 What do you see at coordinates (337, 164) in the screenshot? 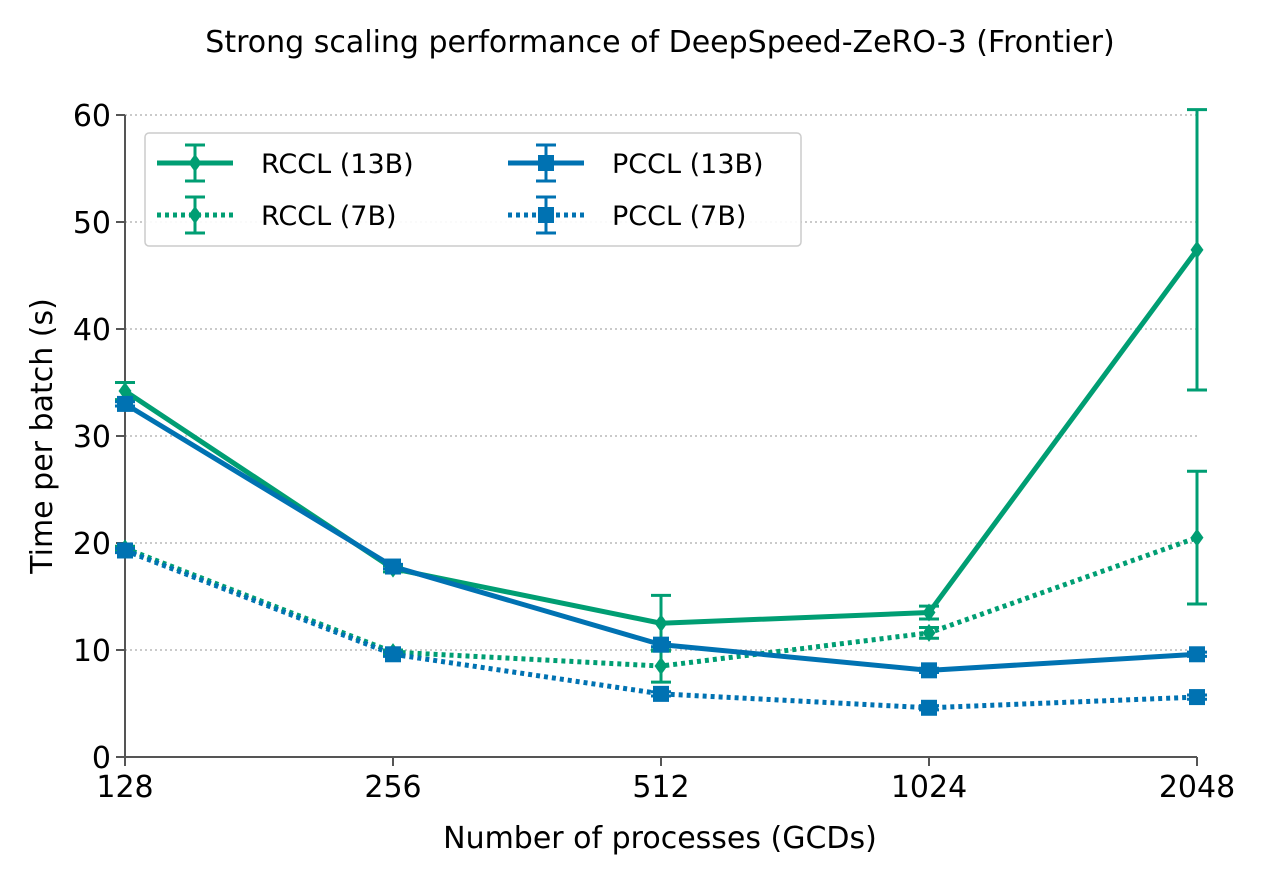
I see `legend-label: RCCL (13B)` at bounding box center [337, 164].